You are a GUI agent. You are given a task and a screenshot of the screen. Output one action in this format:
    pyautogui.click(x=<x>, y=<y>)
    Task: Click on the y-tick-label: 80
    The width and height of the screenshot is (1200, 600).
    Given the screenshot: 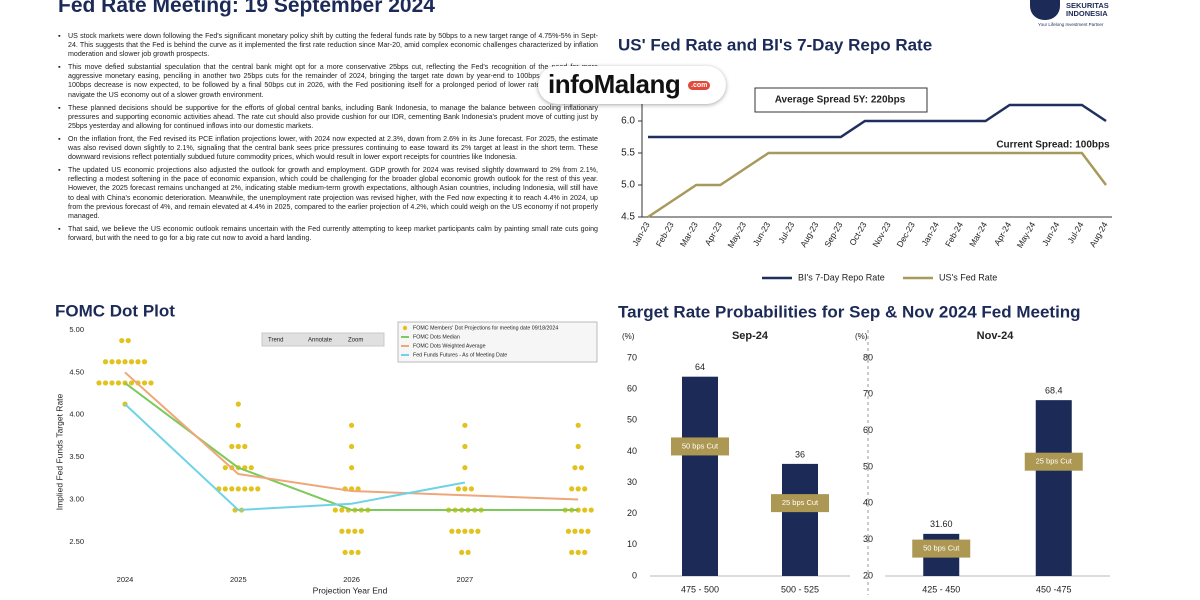 What is the action you would take?
    pyautogui.click(x=868, y=357)
    